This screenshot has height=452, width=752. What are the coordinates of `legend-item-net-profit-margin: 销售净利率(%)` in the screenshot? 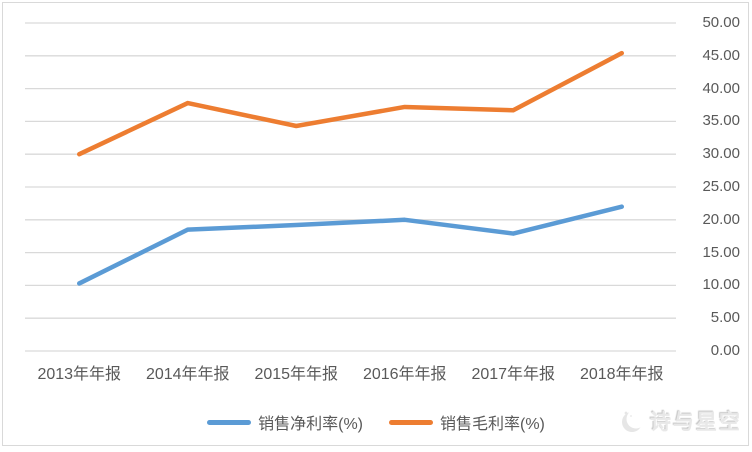 It's located at (285, 422).